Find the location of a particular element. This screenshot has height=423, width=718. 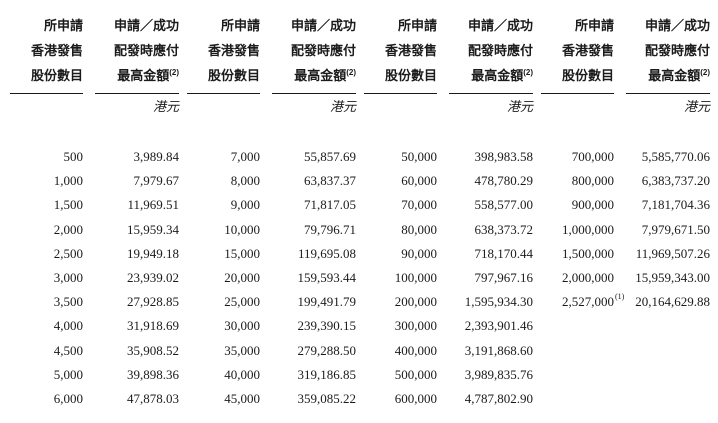

table-row: 400,000 3,191,868.60 is located at coordinates (448, 351).